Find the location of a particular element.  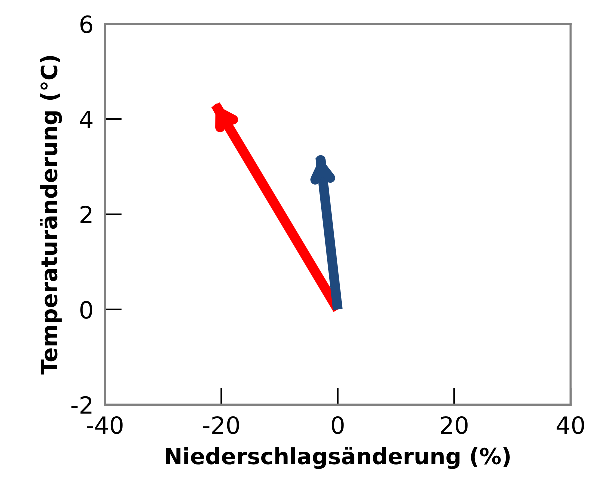

x-tick-label: 0 is located at coordinates (338, 425).